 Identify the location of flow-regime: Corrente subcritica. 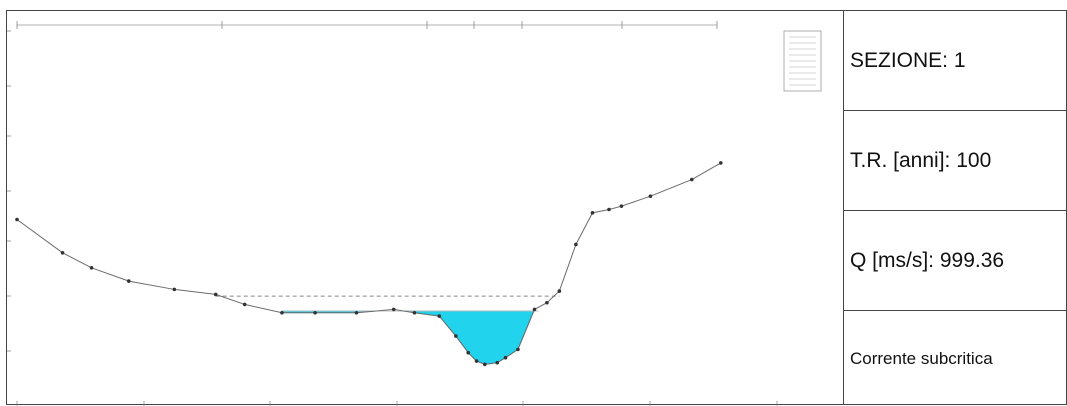
(921, 358).